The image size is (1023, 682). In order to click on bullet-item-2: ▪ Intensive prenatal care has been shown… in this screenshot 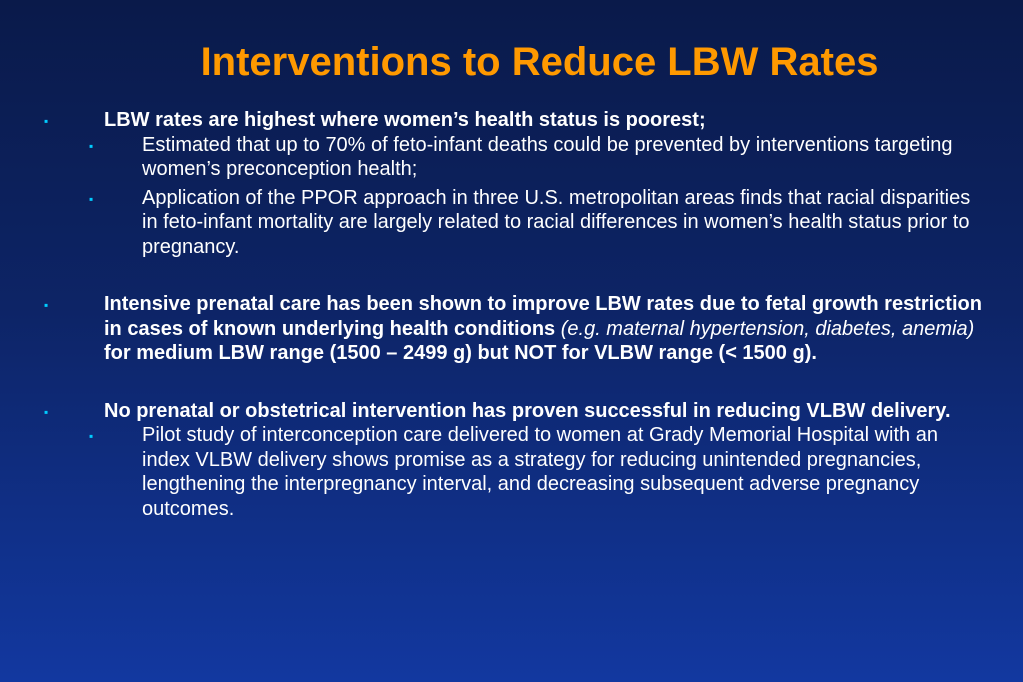, I will do `click(514, 329)`.